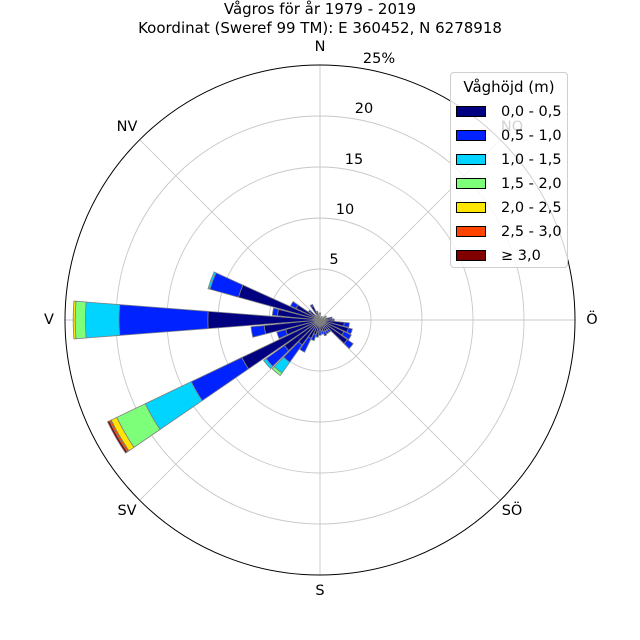  I want to click on direction-label-s: S, so click(320, 591).